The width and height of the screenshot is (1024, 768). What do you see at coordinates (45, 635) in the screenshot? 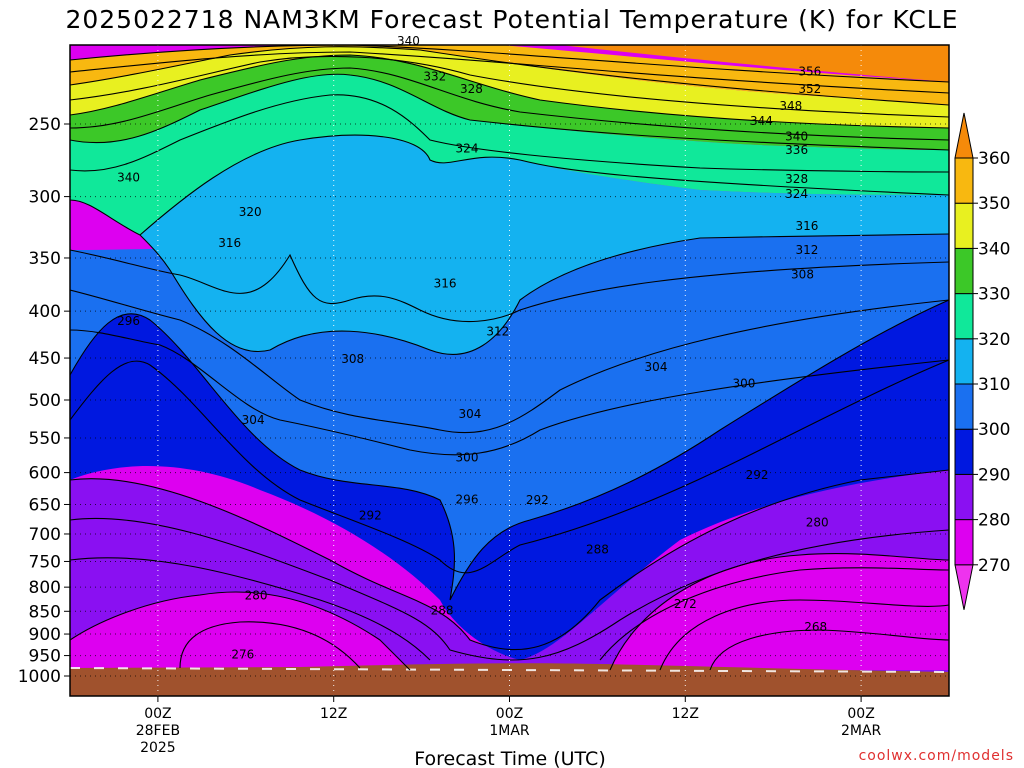
I see `y-tick-label: 900` at bounding box center [45, 635].